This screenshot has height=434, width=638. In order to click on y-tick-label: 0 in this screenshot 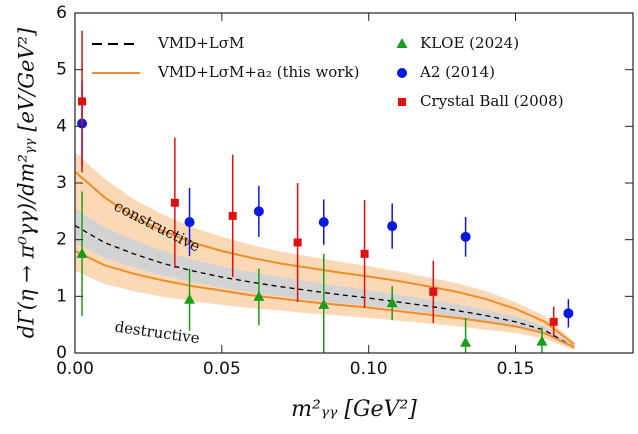, I will do `click(61, 353)`.